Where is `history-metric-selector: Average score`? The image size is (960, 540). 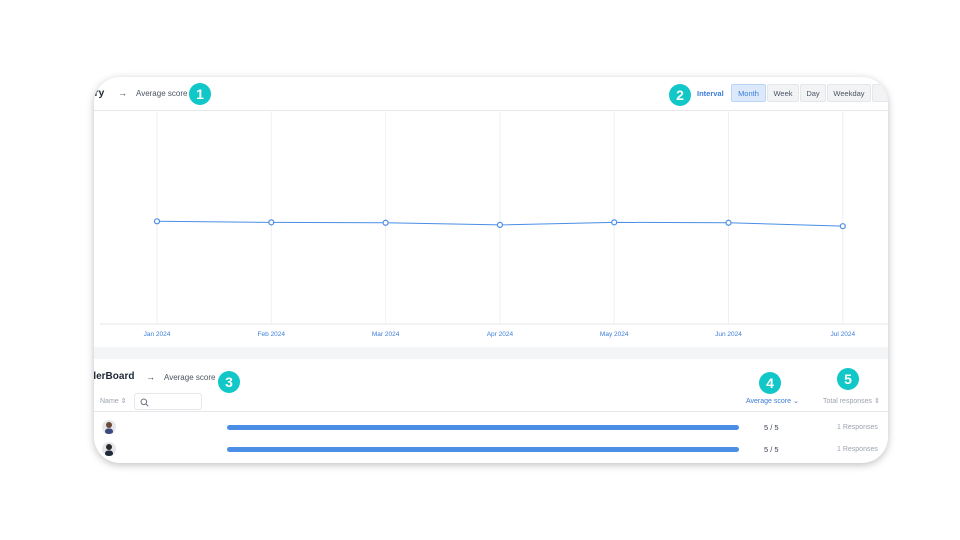
history-metric-selector: Average score is located at coordinates (162, 93).